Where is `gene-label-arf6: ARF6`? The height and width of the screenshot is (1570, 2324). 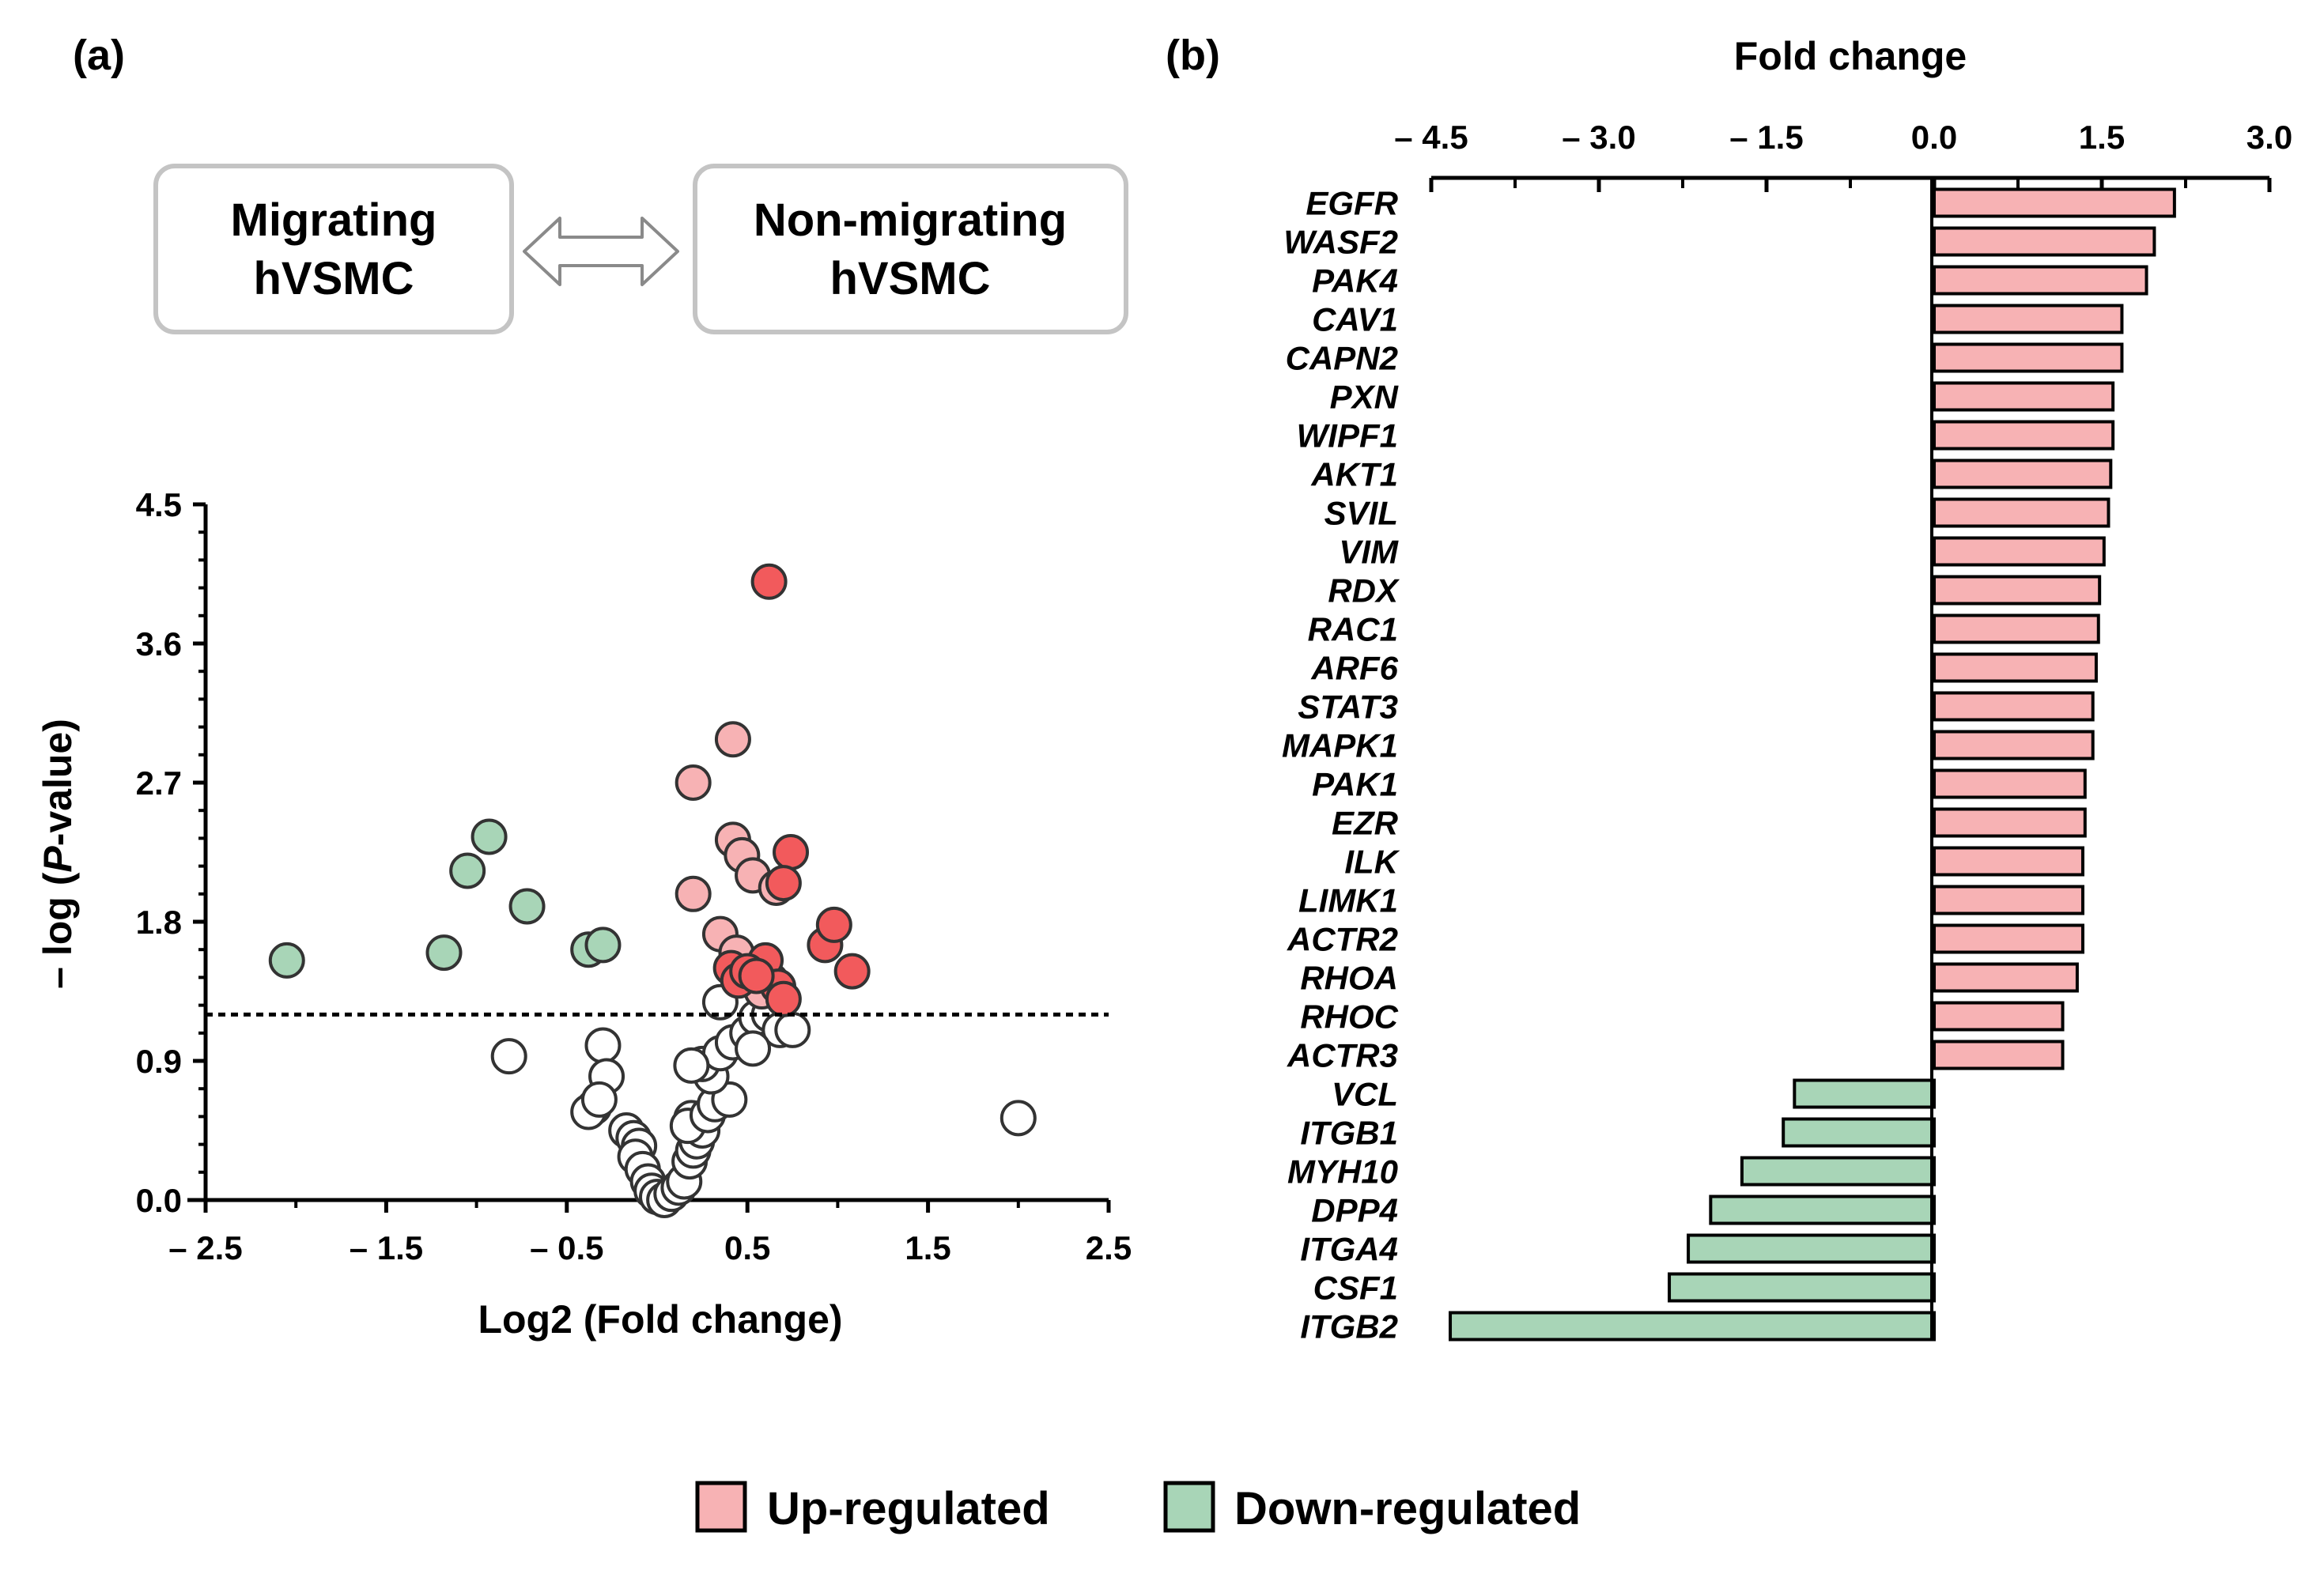
gene-label-arf6: ARF6 is located at coordinates (1354, 668).